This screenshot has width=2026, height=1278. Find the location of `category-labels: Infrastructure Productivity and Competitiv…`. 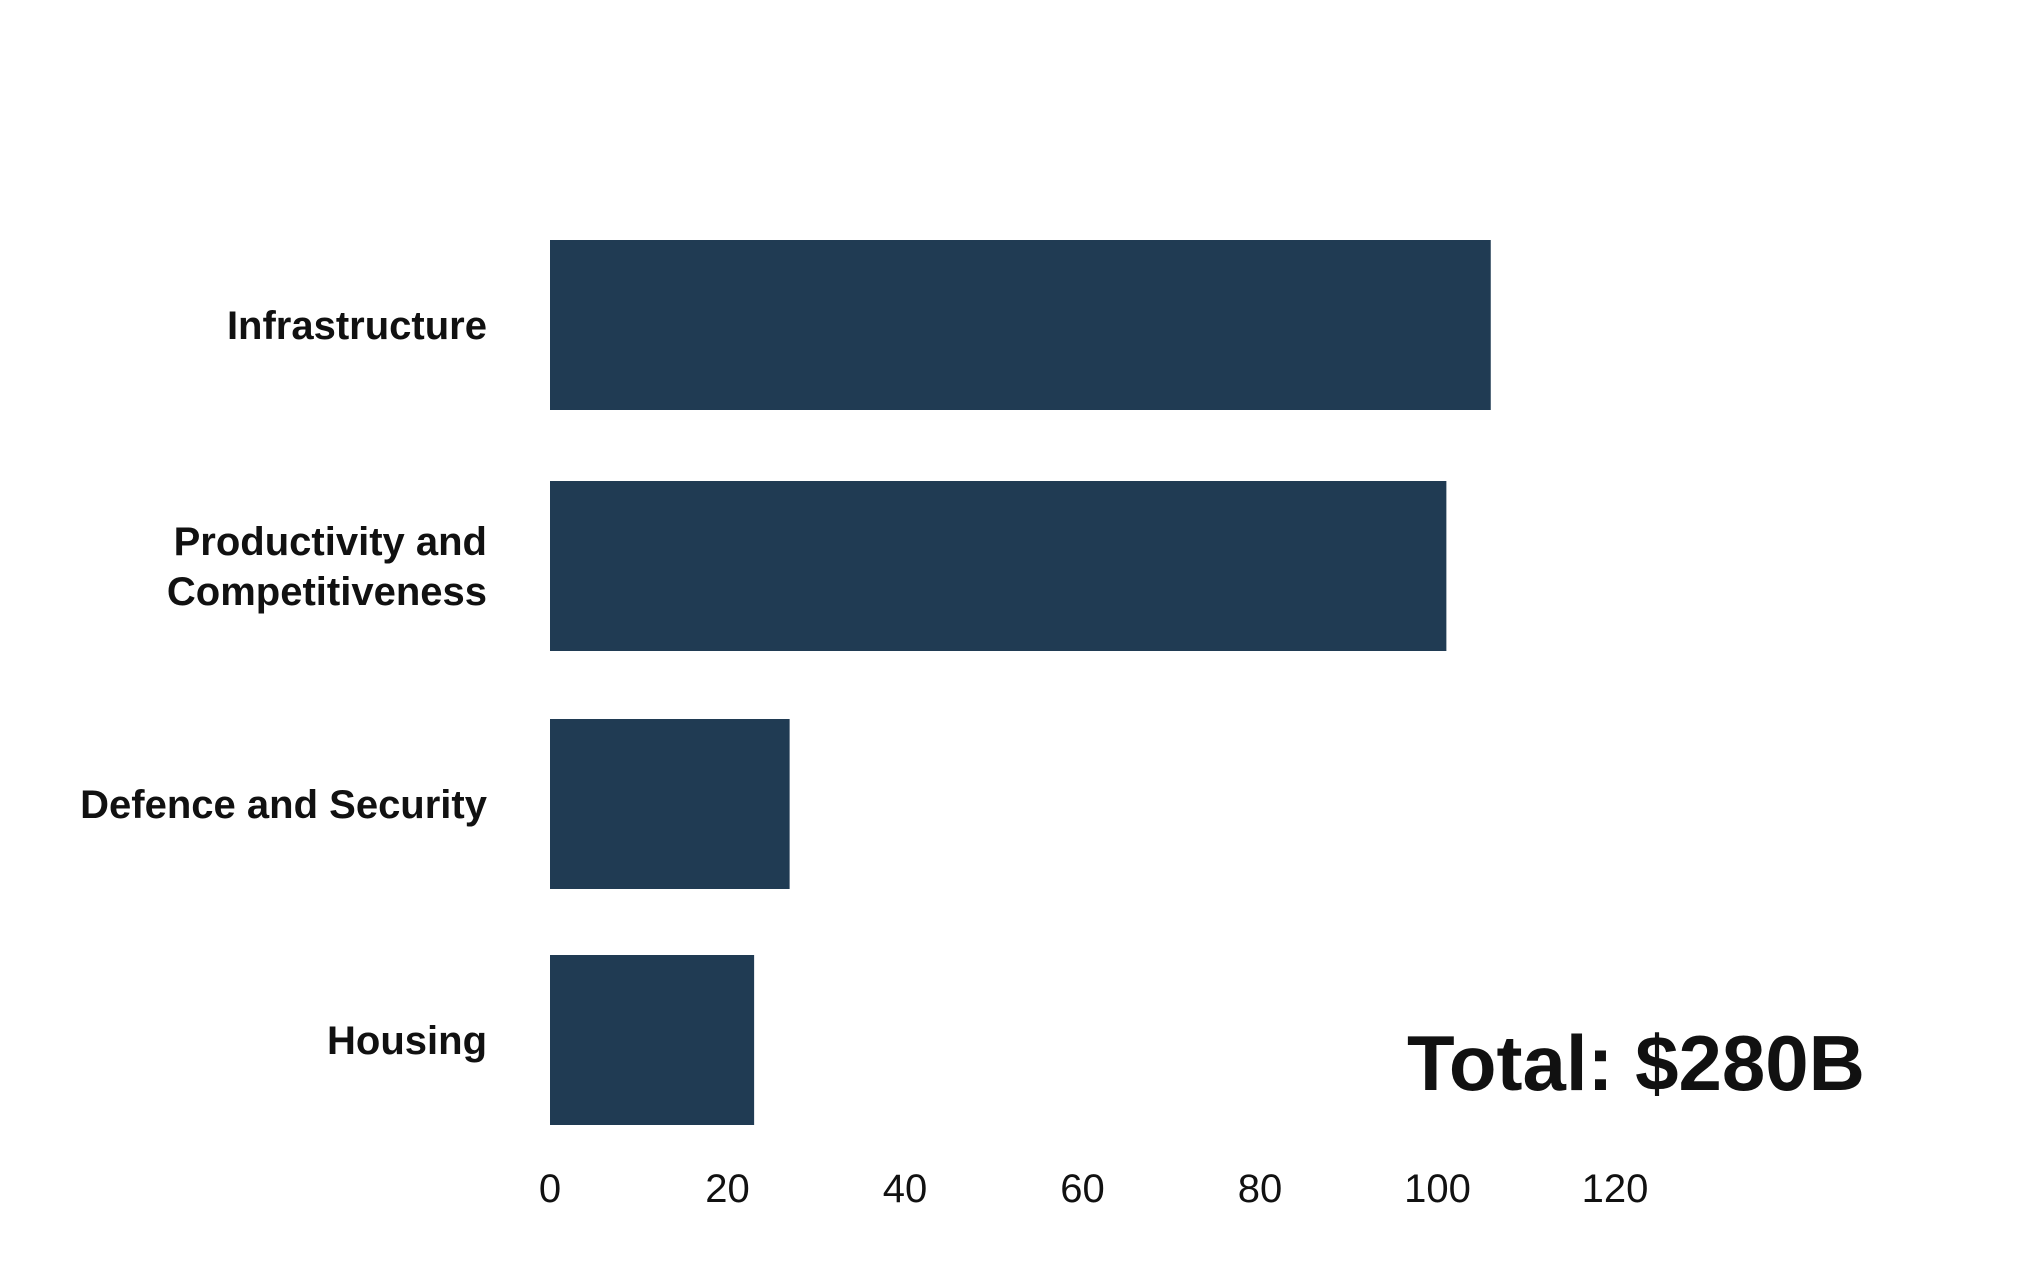

category-labels: Infrastructure Productivity and Competitiv… is located at coordinates (284, 683).